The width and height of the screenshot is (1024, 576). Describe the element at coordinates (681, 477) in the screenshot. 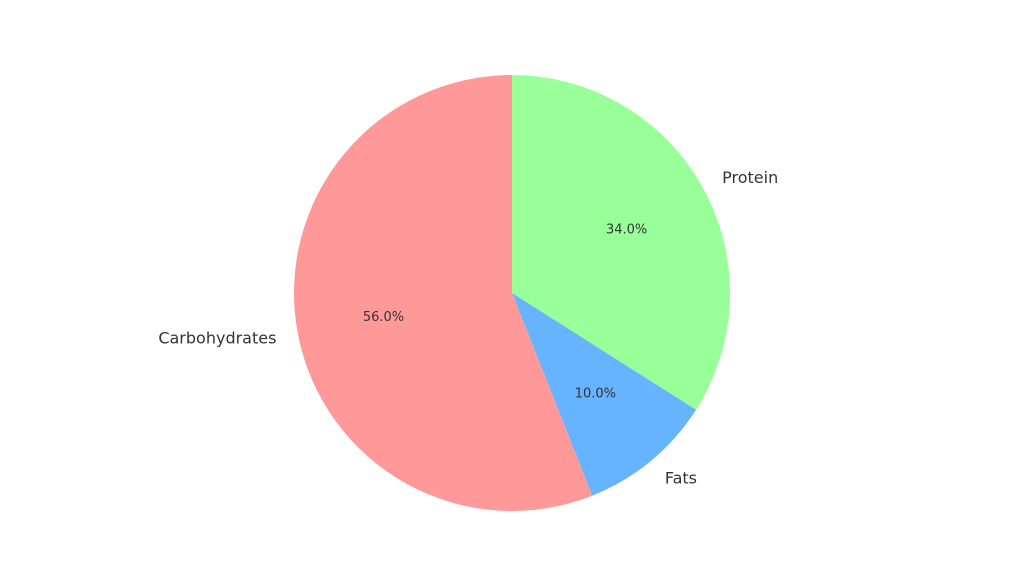

I see `slice-label-fats: Fats` at that location.